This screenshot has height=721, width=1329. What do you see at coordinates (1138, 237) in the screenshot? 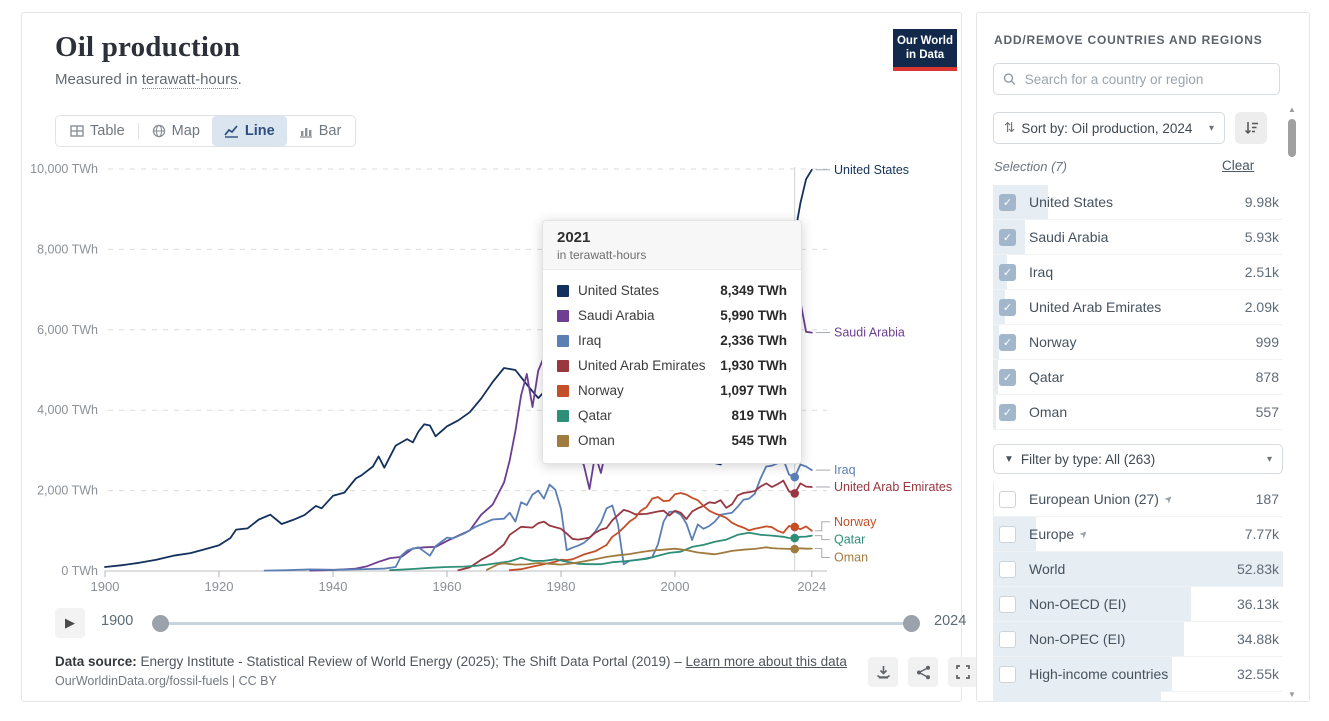
I see `list-item: ✓ Saudi Arabia 5.93k` at bounding box center [1138, 237].